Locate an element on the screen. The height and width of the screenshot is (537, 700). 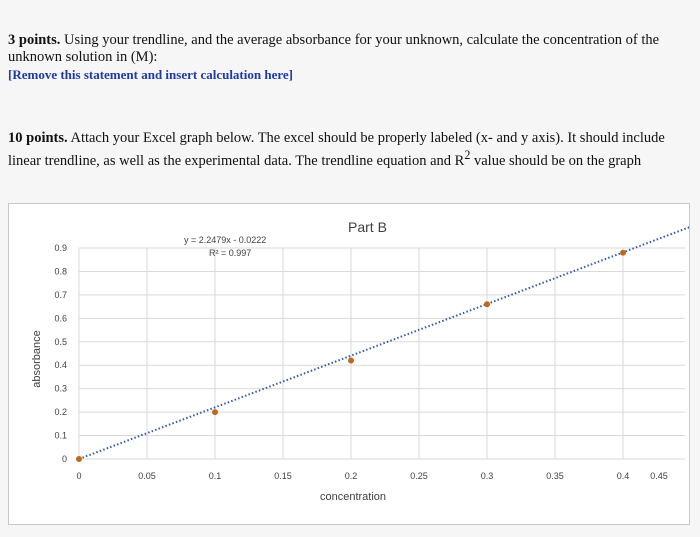
question-10-points: 10 points. is located at coordinates (38, 138).